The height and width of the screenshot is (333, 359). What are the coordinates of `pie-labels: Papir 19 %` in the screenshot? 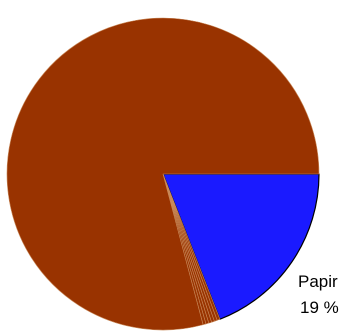 It's located at (318, 294).